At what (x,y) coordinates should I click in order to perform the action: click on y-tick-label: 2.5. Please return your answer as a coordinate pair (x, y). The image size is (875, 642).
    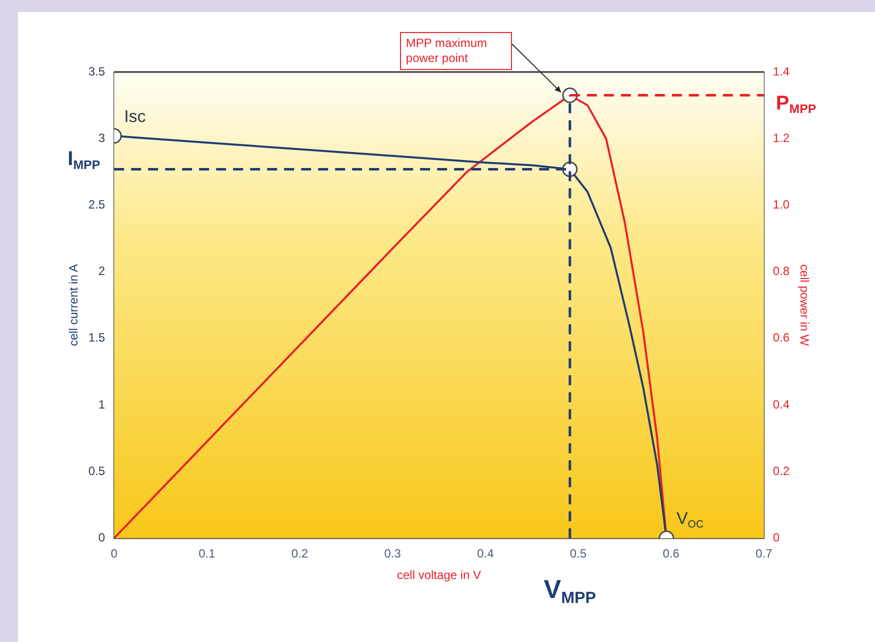
    Looking at the image, I should click on (97, 205).